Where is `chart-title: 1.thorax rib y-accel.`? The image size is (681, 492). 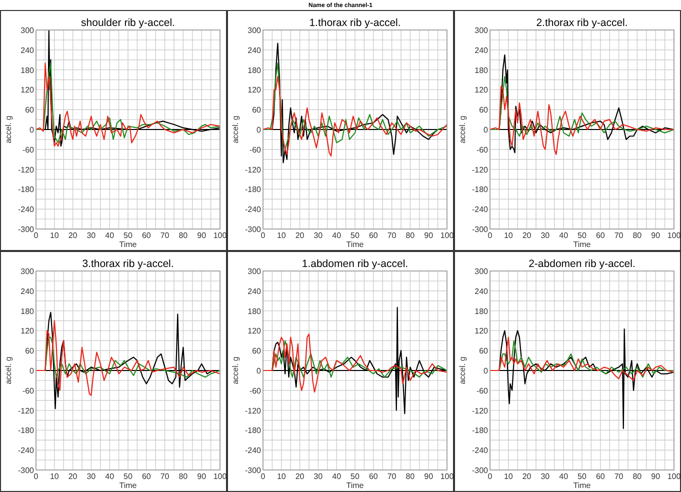 chart-title: 1.thorax rib y-accel. is located at coordinates (355, 23).